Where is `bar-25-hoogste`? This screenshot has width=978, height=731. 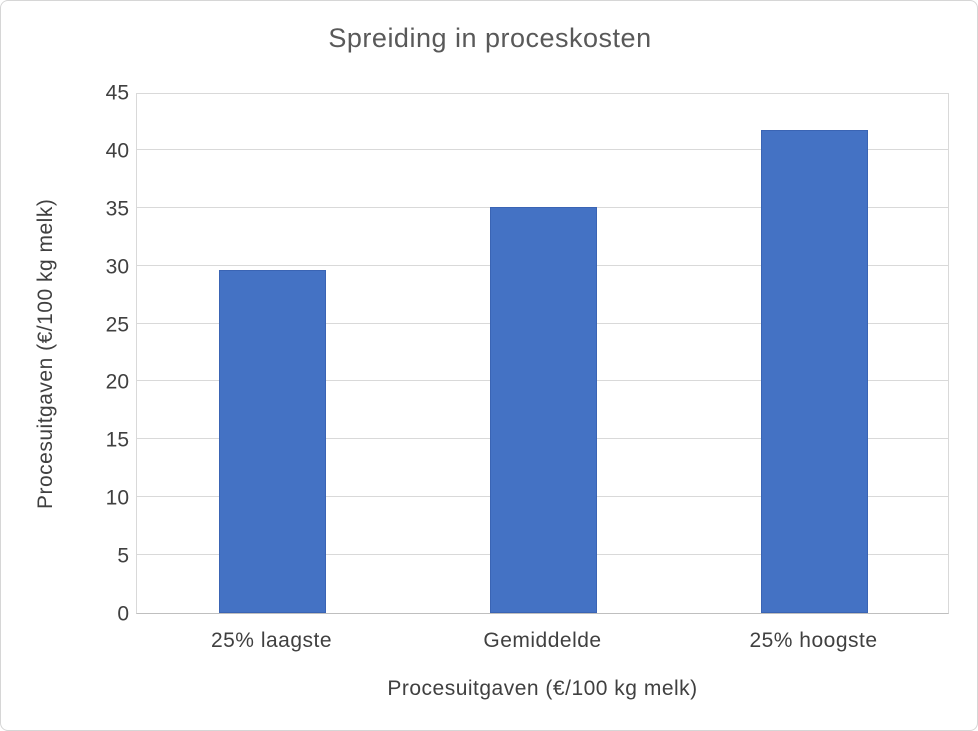
bar-25-hoogste is located at coordinates (814, 371).